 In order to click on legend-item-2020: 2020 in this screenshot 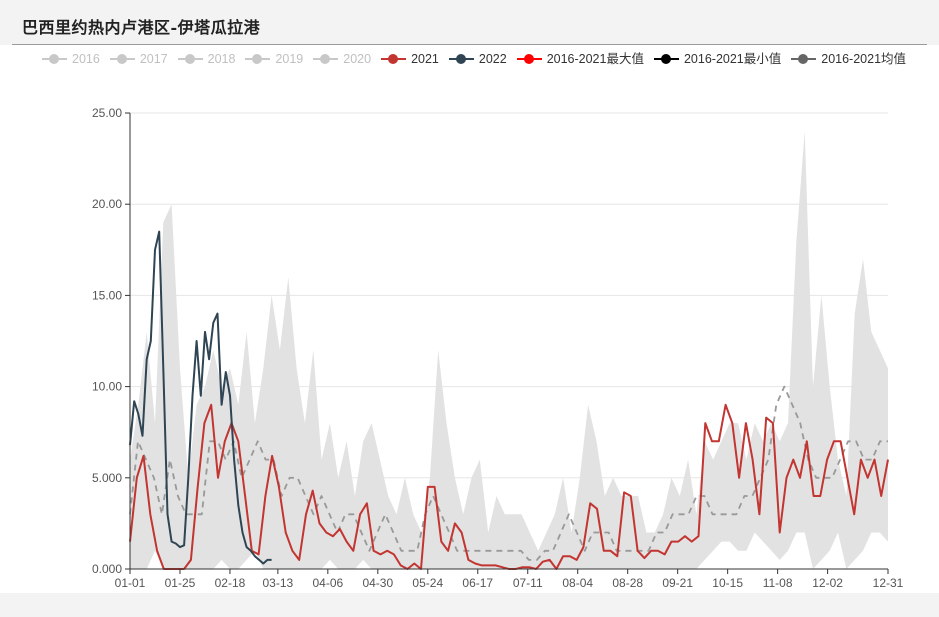, I will do `click(342, 59)`.